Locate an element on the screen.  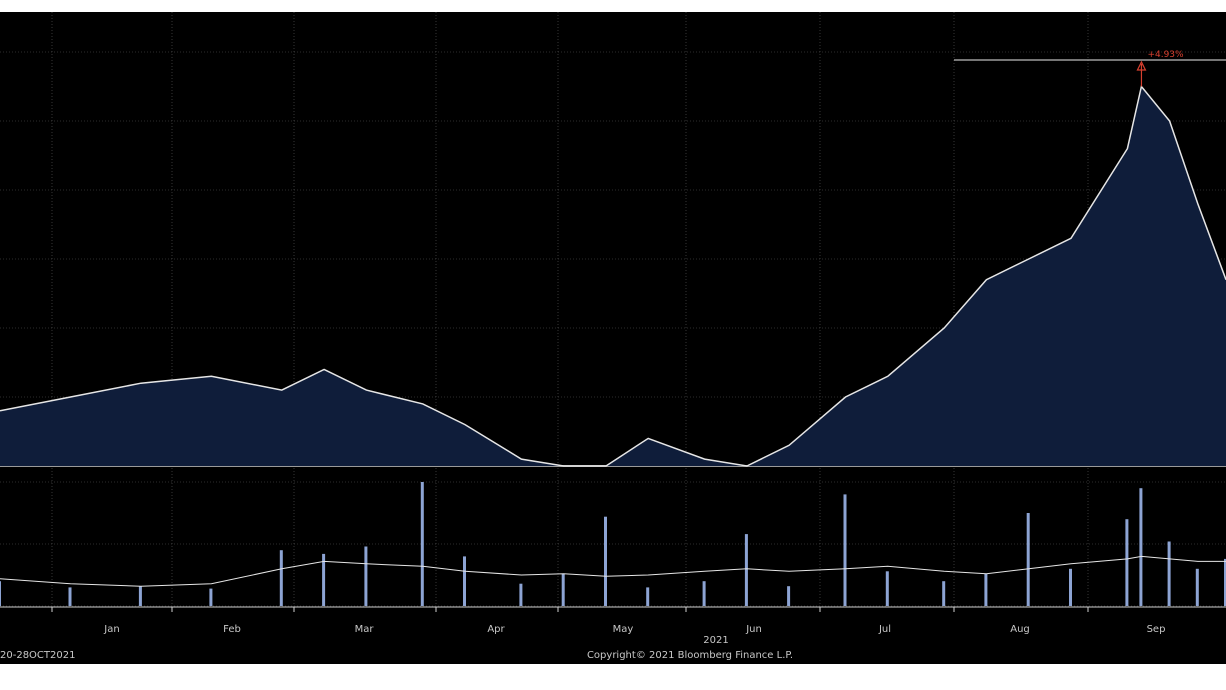
copyright-label: Copyright© 2021 Bloomberg Finance L.P. is located at coordinates (690, 655).